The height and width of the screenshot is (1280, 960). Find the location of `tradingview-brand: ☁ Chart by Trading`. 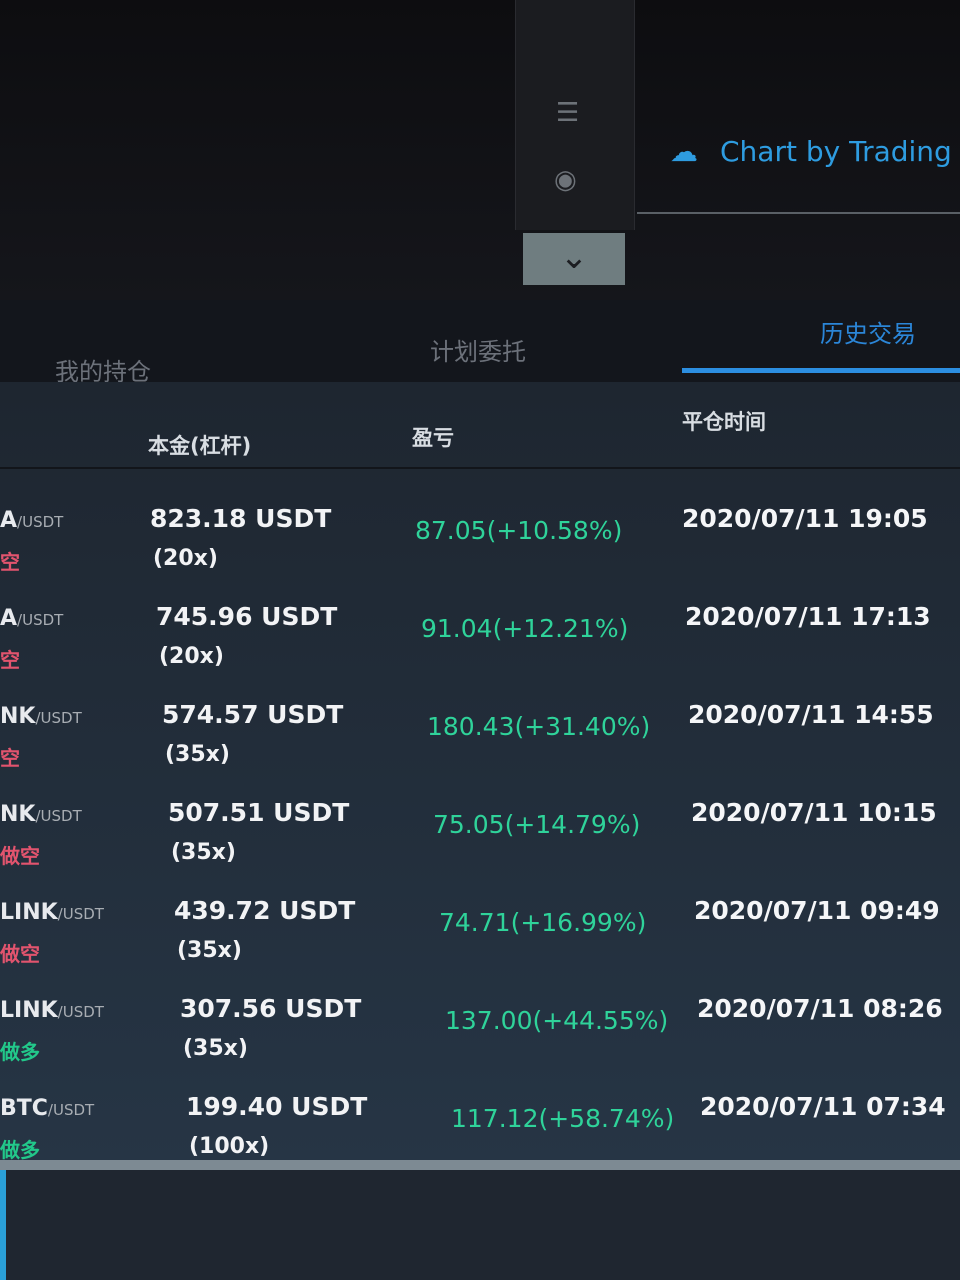

tradingview-brand: ☁ Chart by Trading is located at coordinates (811, 151).